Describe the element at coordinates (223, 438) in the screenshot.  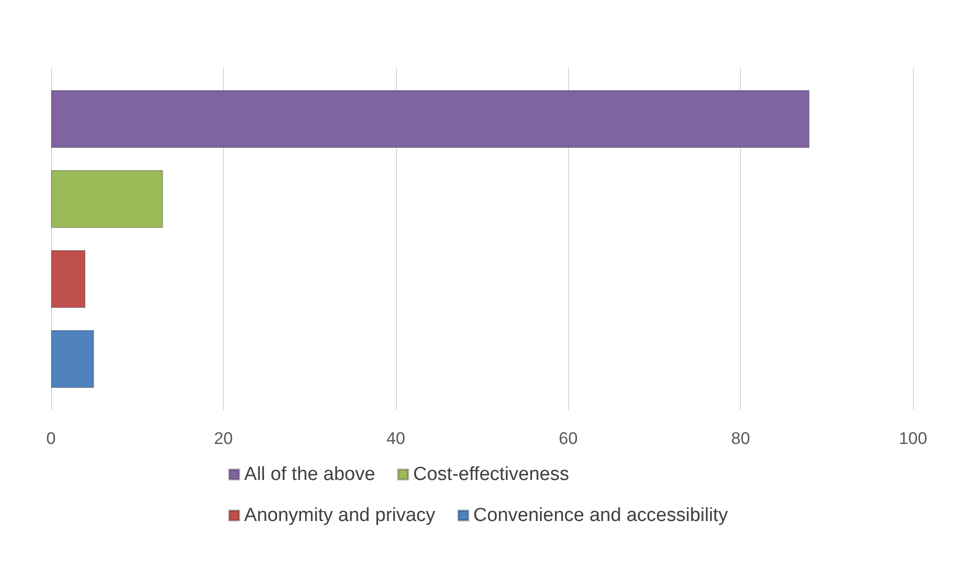
I see `x-tick-label: 20` at that location.